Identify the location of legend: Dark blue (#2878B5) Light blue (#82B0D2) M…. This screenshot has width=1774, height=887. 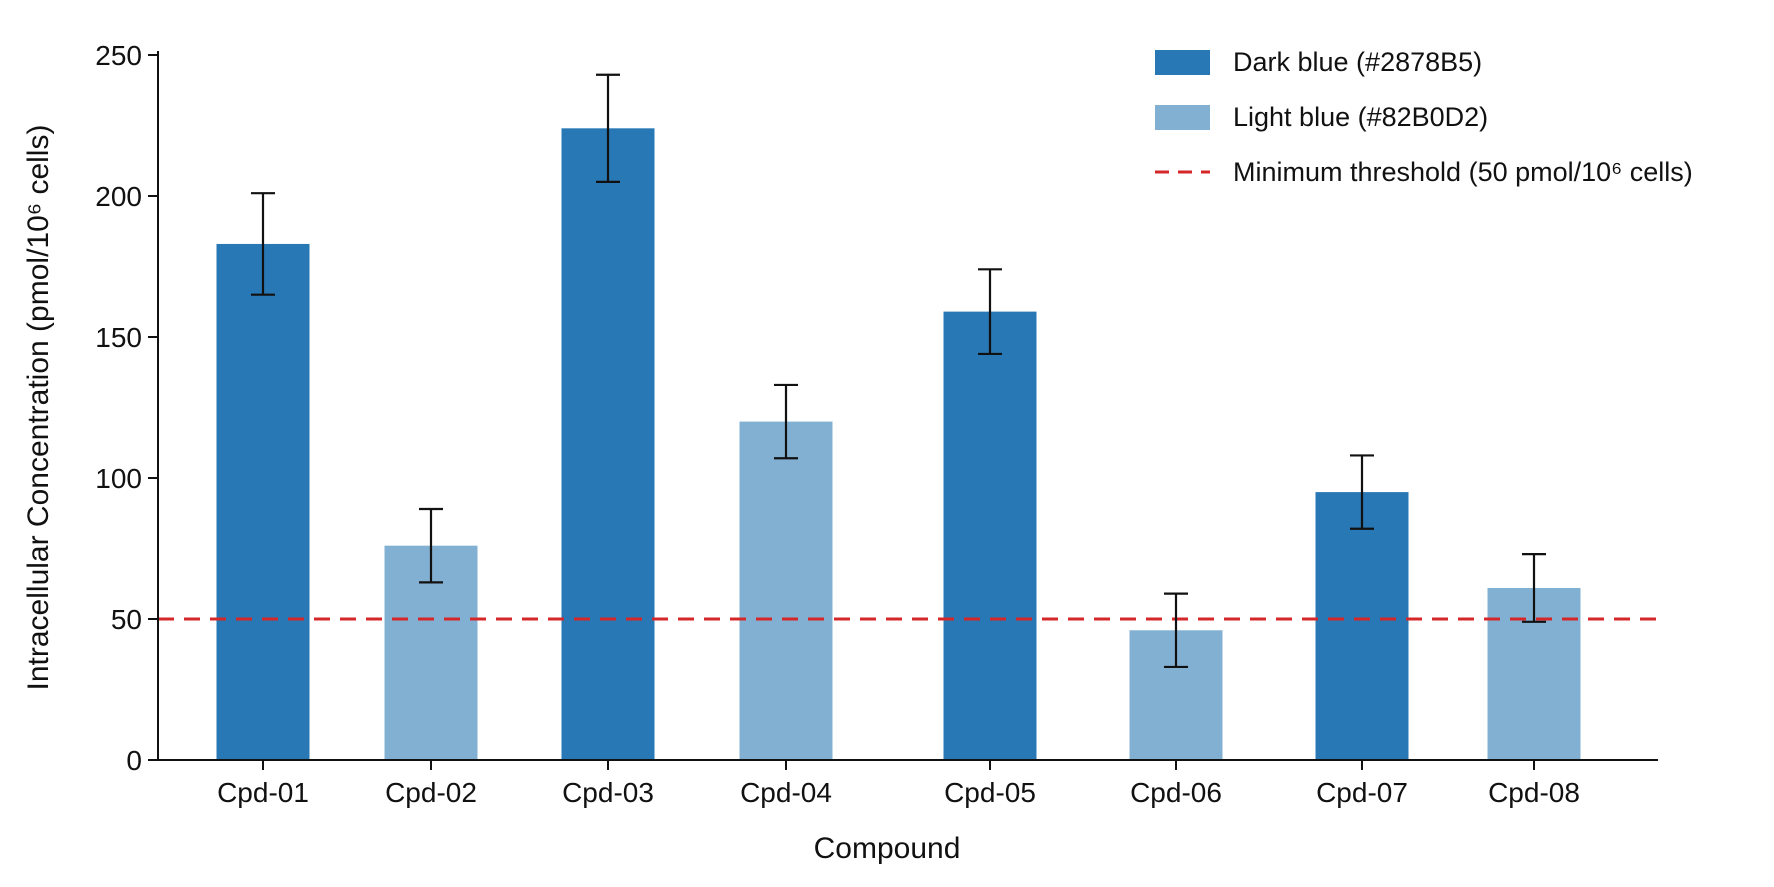
(1424, 117).